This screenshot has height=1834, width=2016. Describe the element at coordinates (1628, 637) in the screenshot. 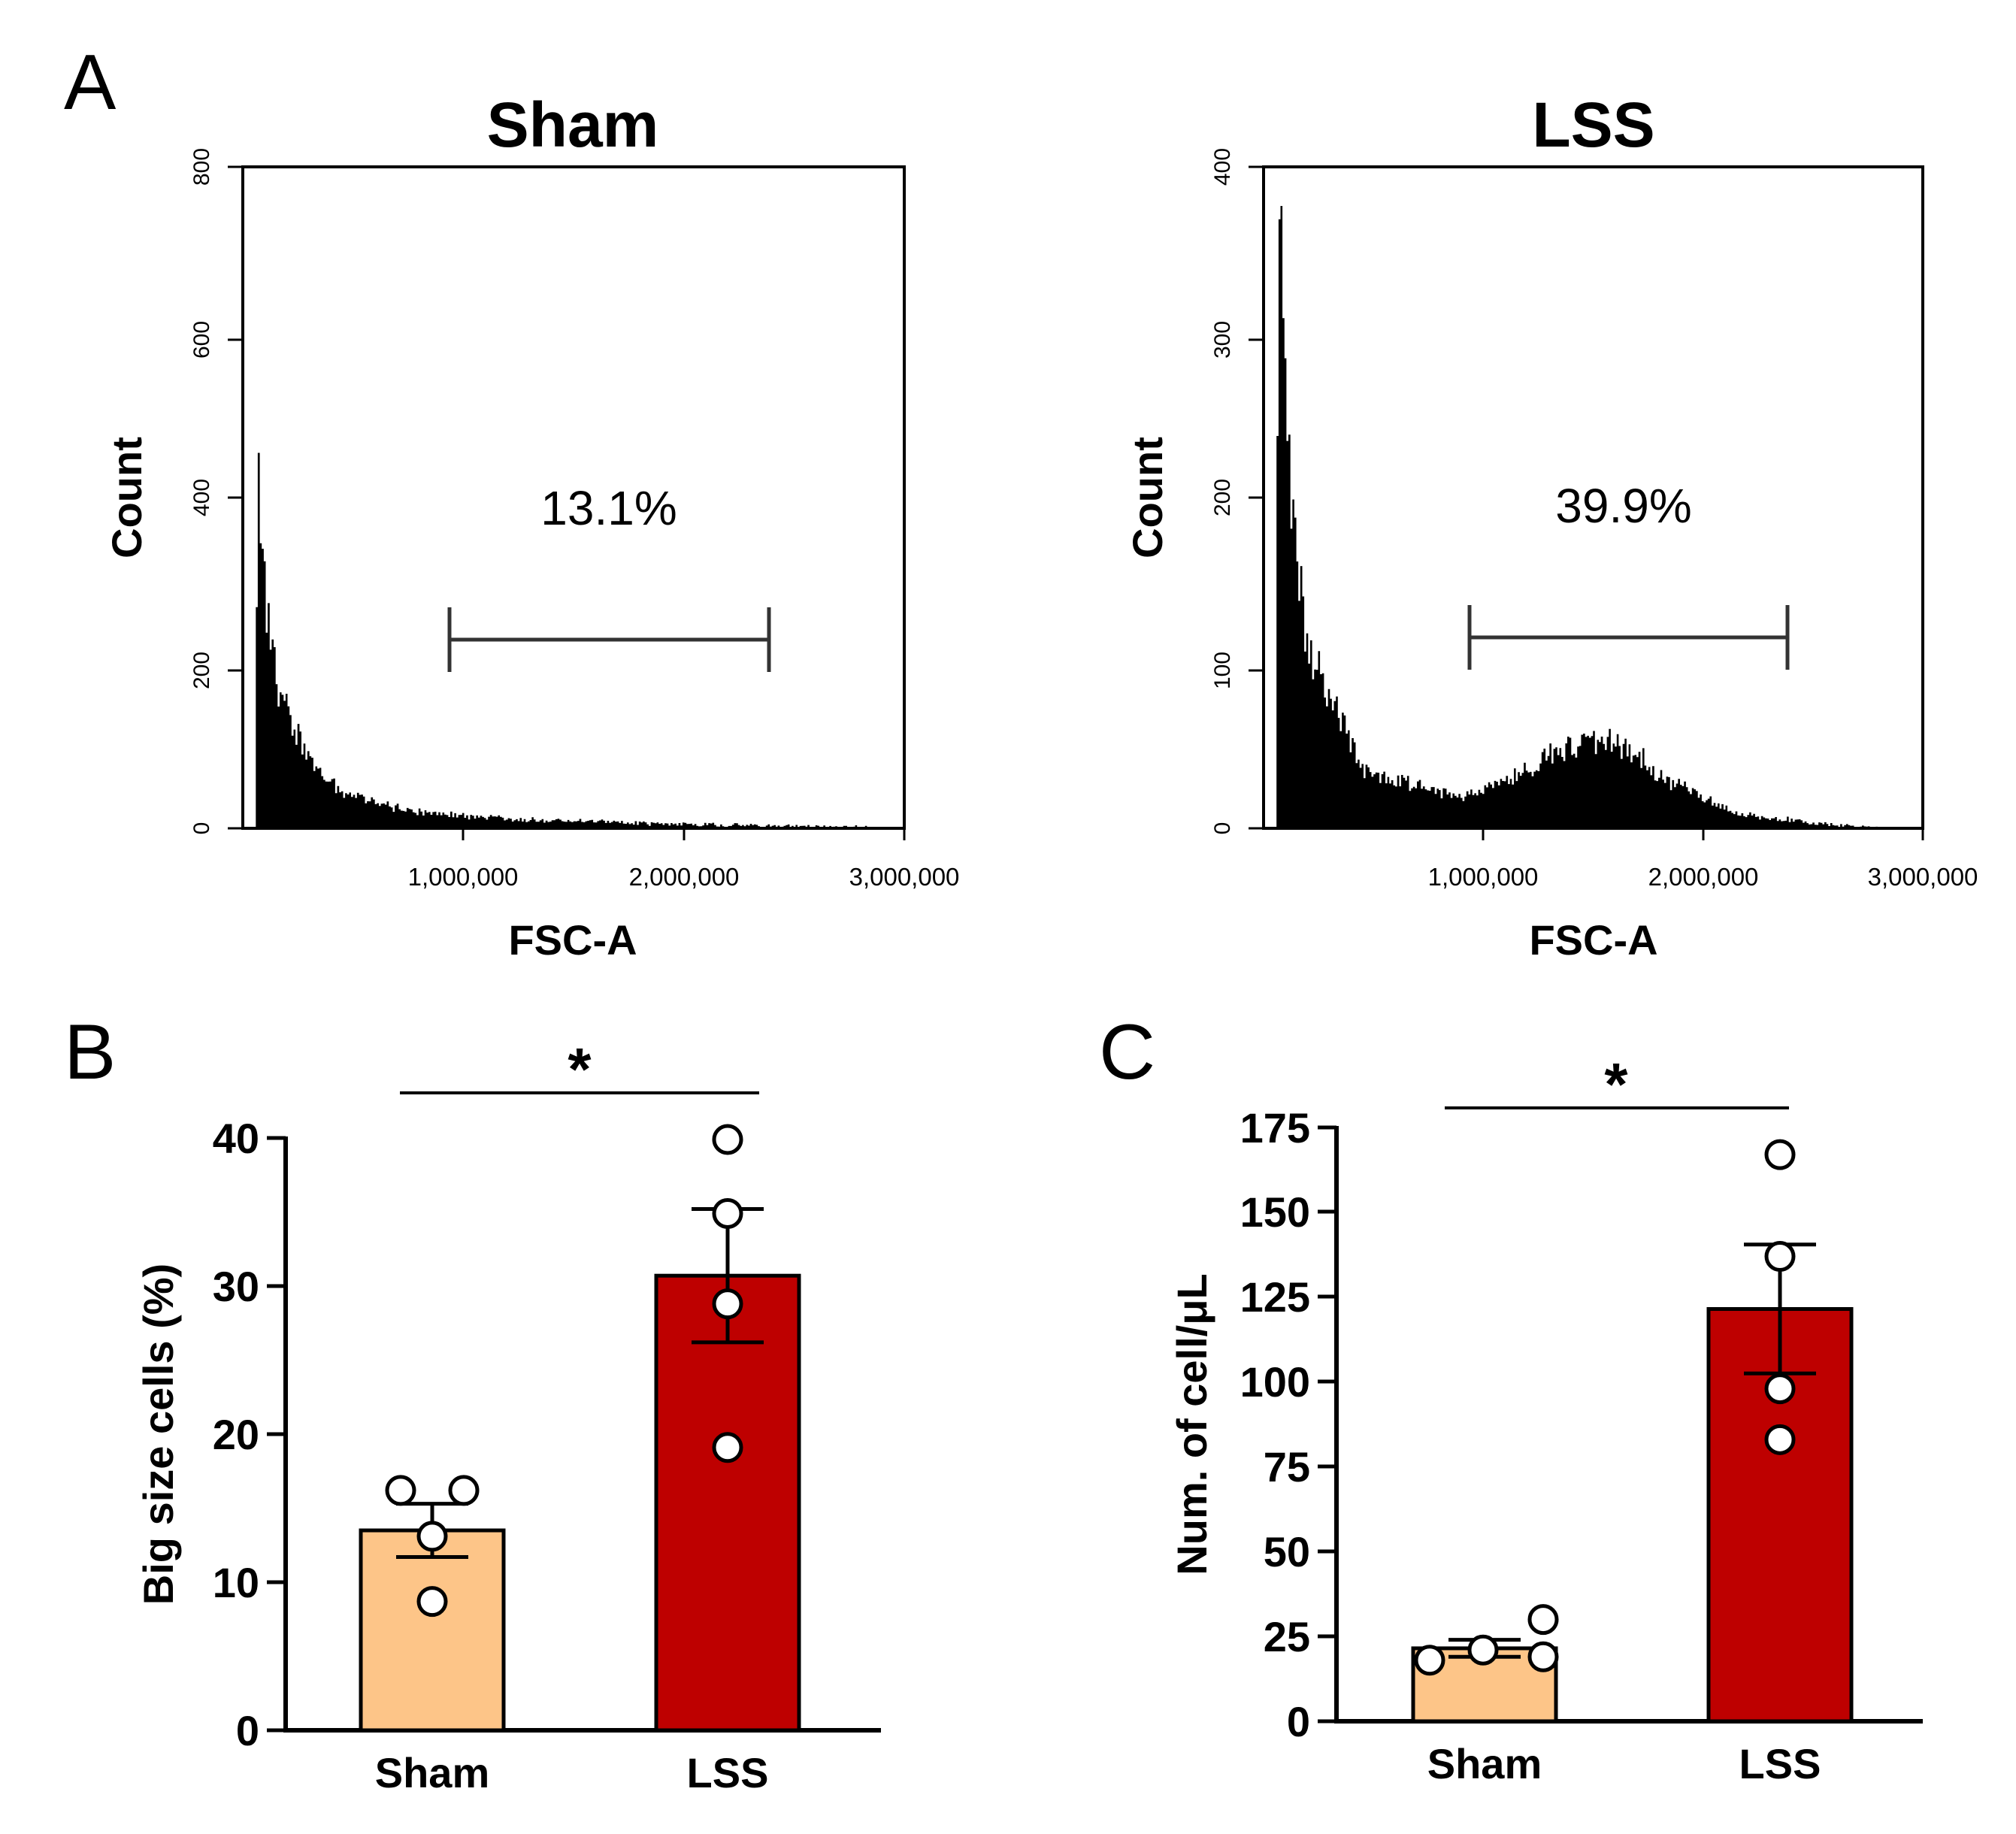

I see `histogram-lss-gate` at that location.